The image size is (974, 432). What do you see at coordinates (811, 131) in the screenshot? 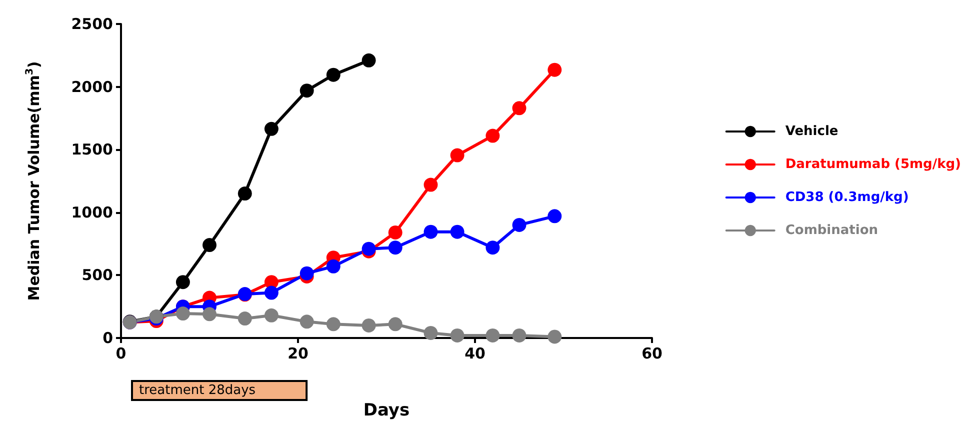
I see `legend-label: Vehicle` at bounding box center [811, 131].